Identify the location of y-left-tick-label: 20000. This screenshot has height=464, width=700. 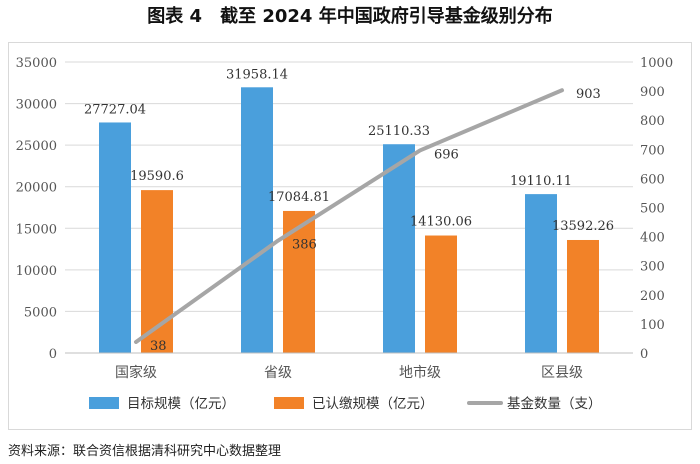
(36, 188).